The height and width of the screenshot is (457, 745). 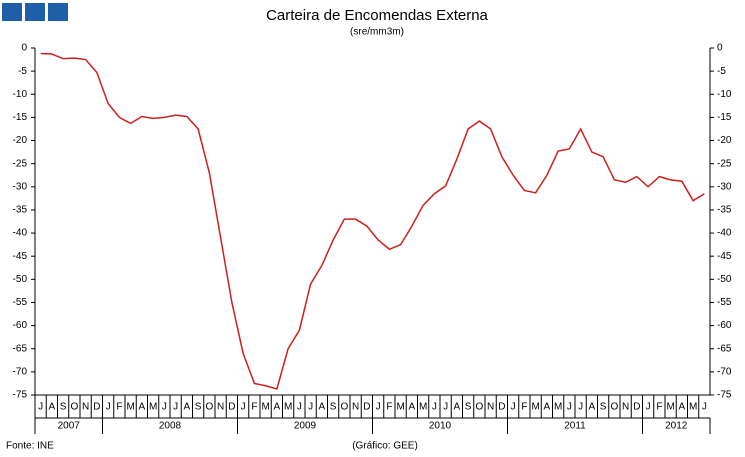 I want to click on y2-tick-label: -35, so click(x=724, y=210).